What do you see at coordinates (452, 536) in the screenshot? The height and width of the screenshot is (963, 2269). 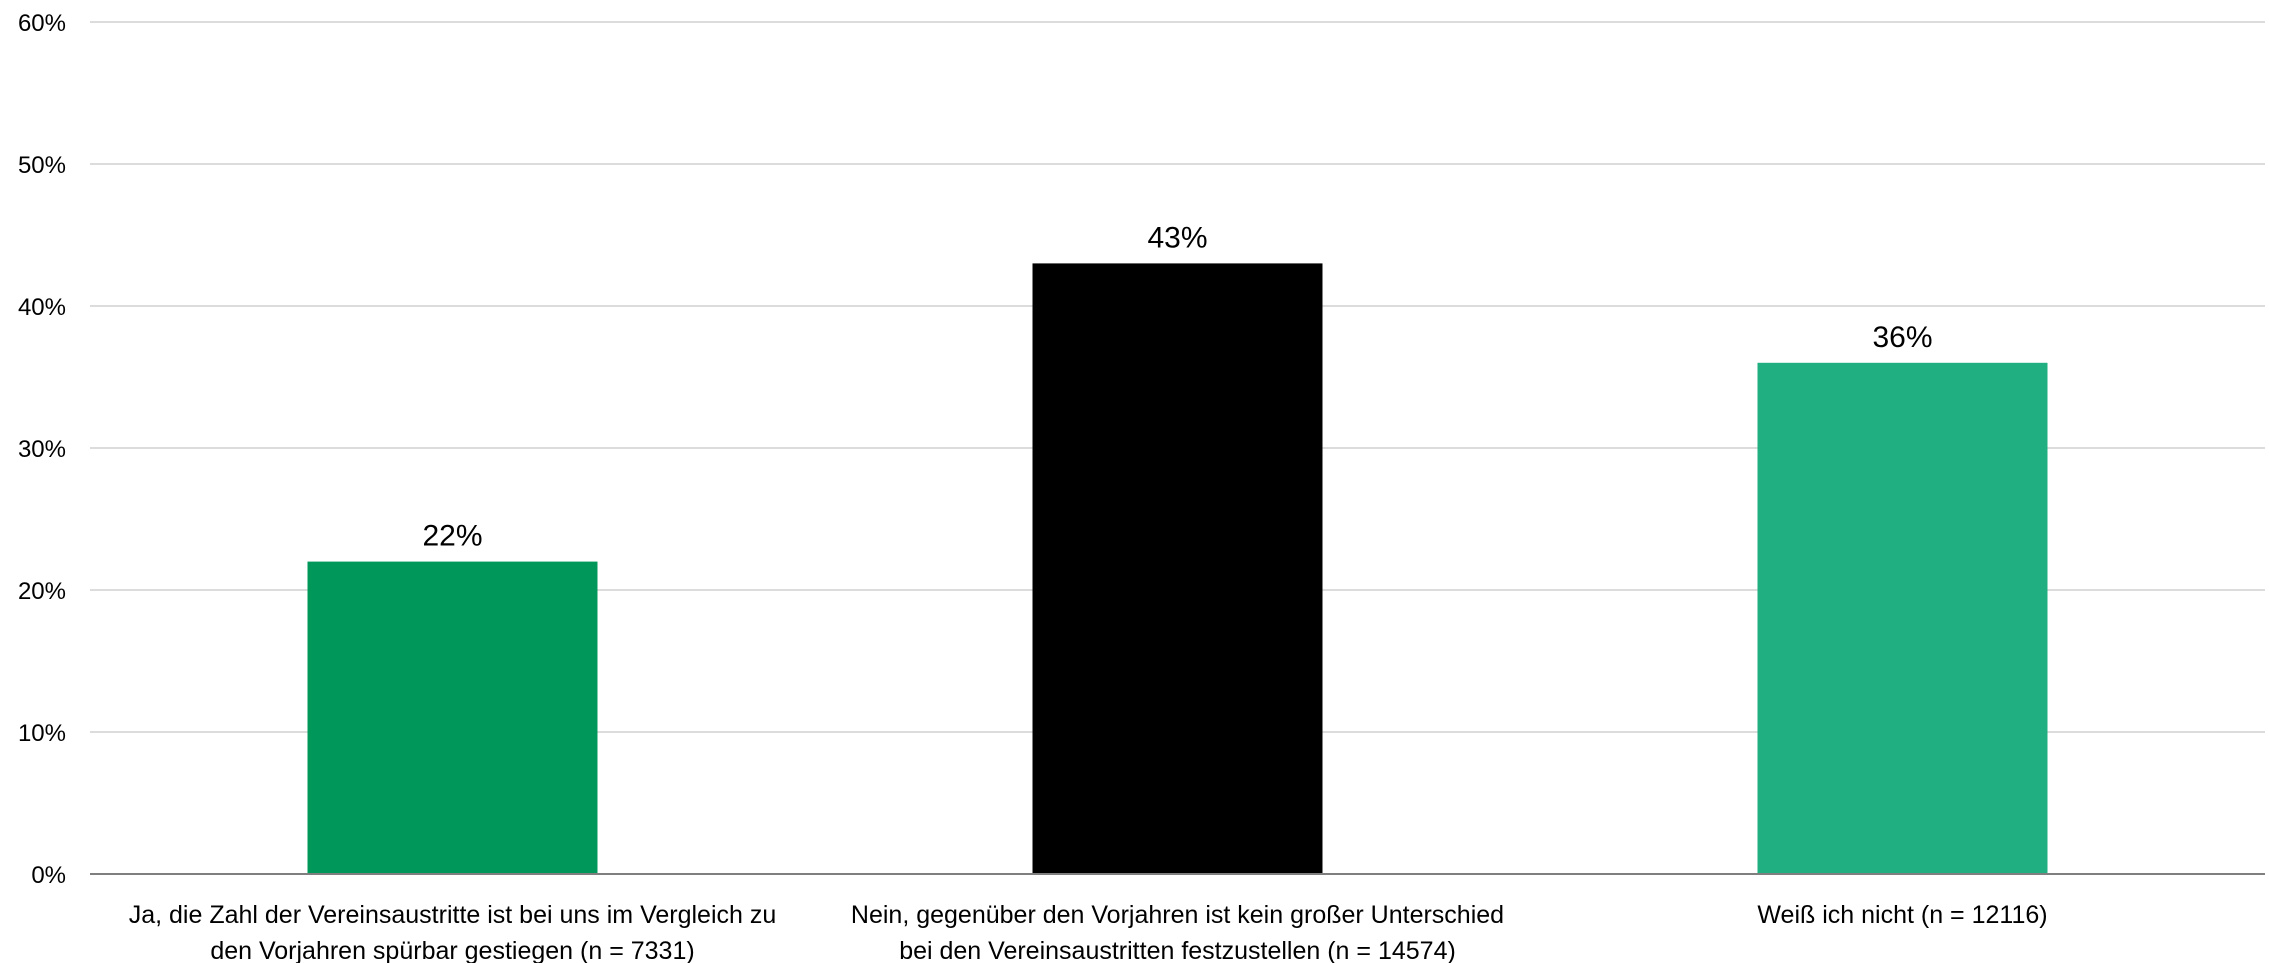 I see `bar-value-label: 22%` at bounding box center [452, 536].